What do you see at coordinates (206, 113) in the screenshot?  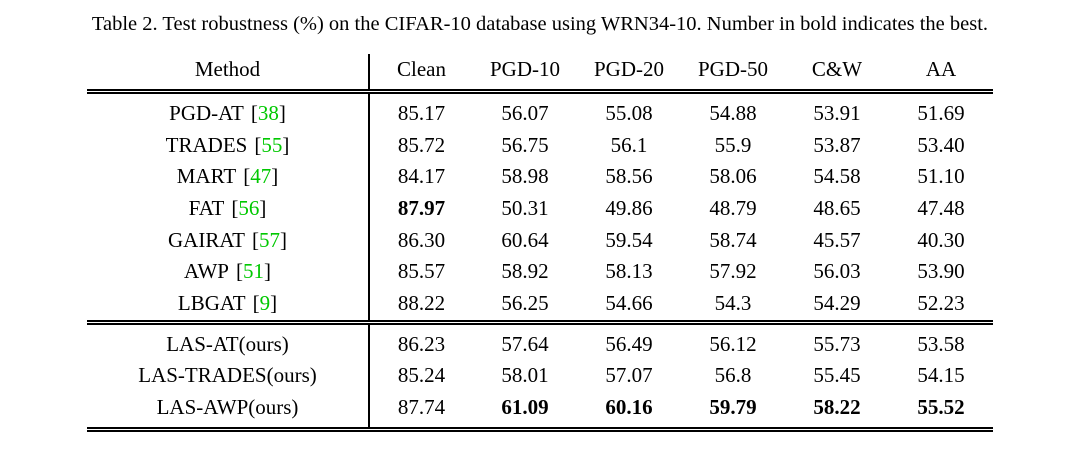 I see `method-name: PGD-AT` at bounding box center [206, 113].